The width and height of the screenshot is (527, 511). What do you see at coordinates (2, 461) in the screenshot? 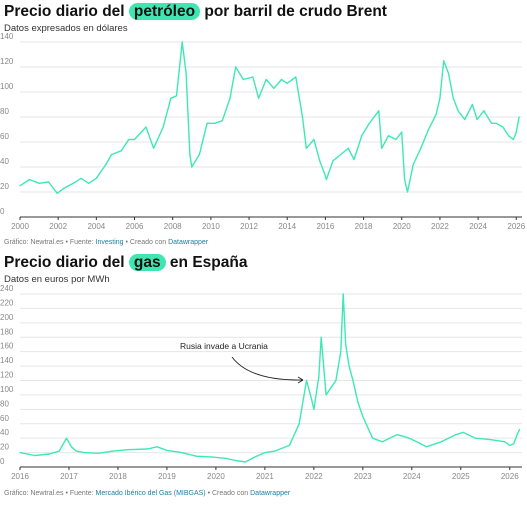
I see `y-tick-label: 0` at bounding box center [2, 461].